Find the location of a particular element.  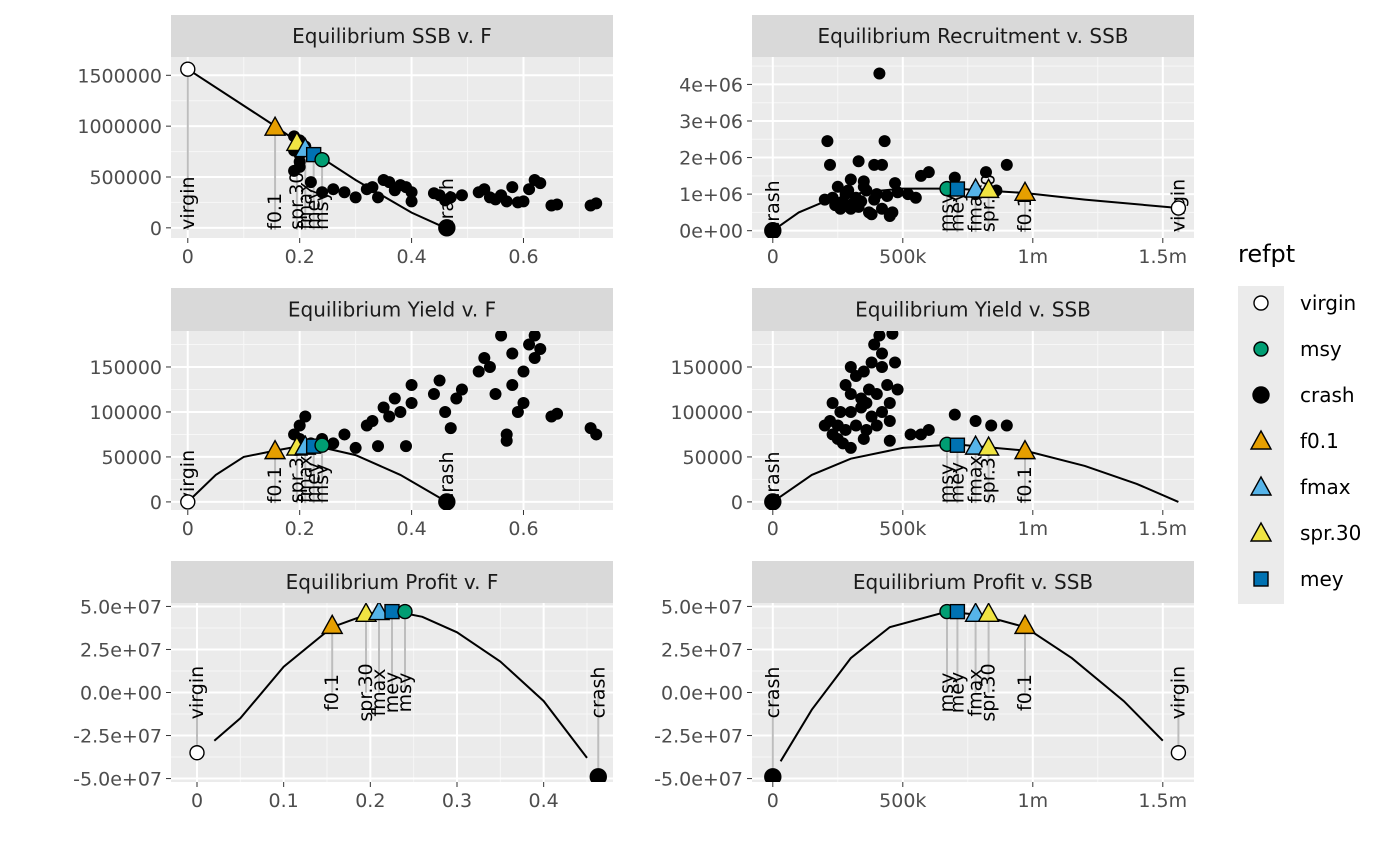

legend-key-fmax is located at coordinates (1261, 485).